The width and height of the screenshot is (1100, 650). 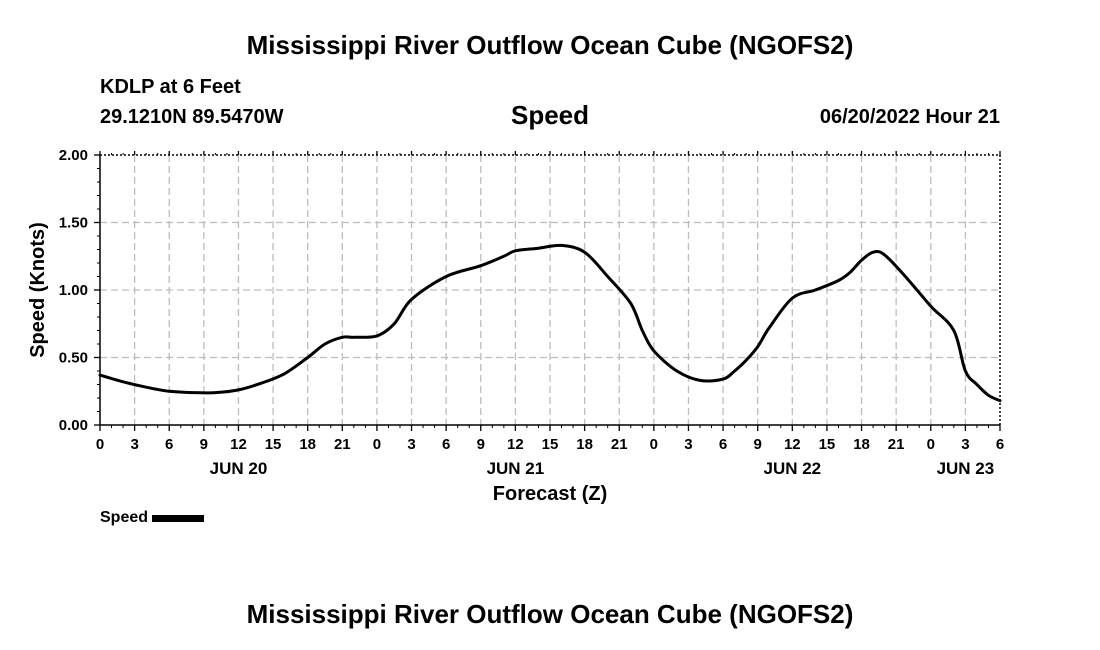 I want to click on chart-subtitle: Speed, so click(x=550, y=115).